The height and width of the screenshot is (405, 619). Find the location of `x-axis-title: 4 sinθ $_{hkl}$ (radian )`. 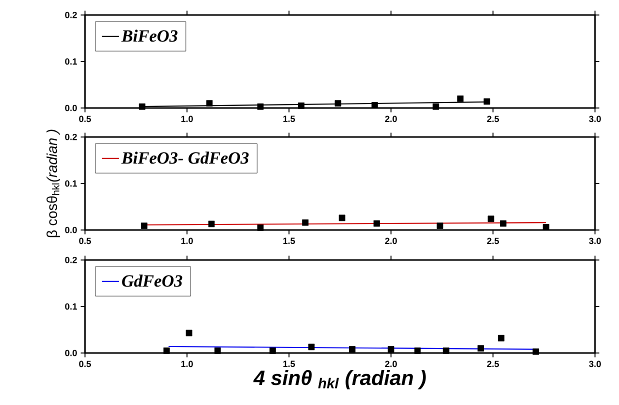

x-axis-title: 4 sinθ $_{hkl}$ (radian ) is located at coordinates (339, 380).